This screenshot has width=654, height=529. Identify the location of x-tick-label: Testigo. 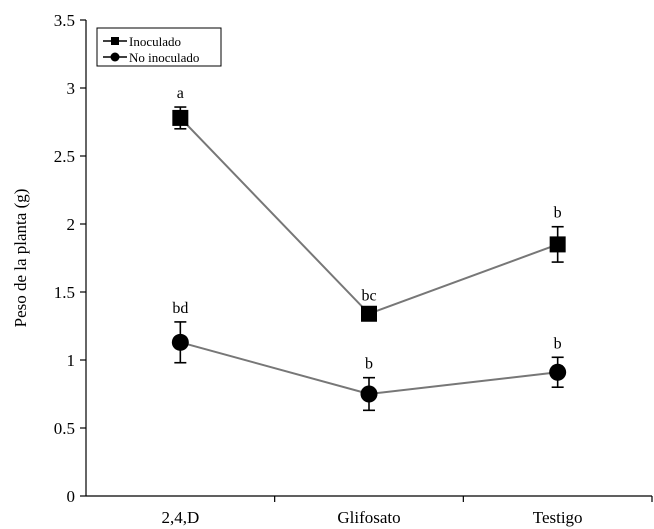
(558, 517).